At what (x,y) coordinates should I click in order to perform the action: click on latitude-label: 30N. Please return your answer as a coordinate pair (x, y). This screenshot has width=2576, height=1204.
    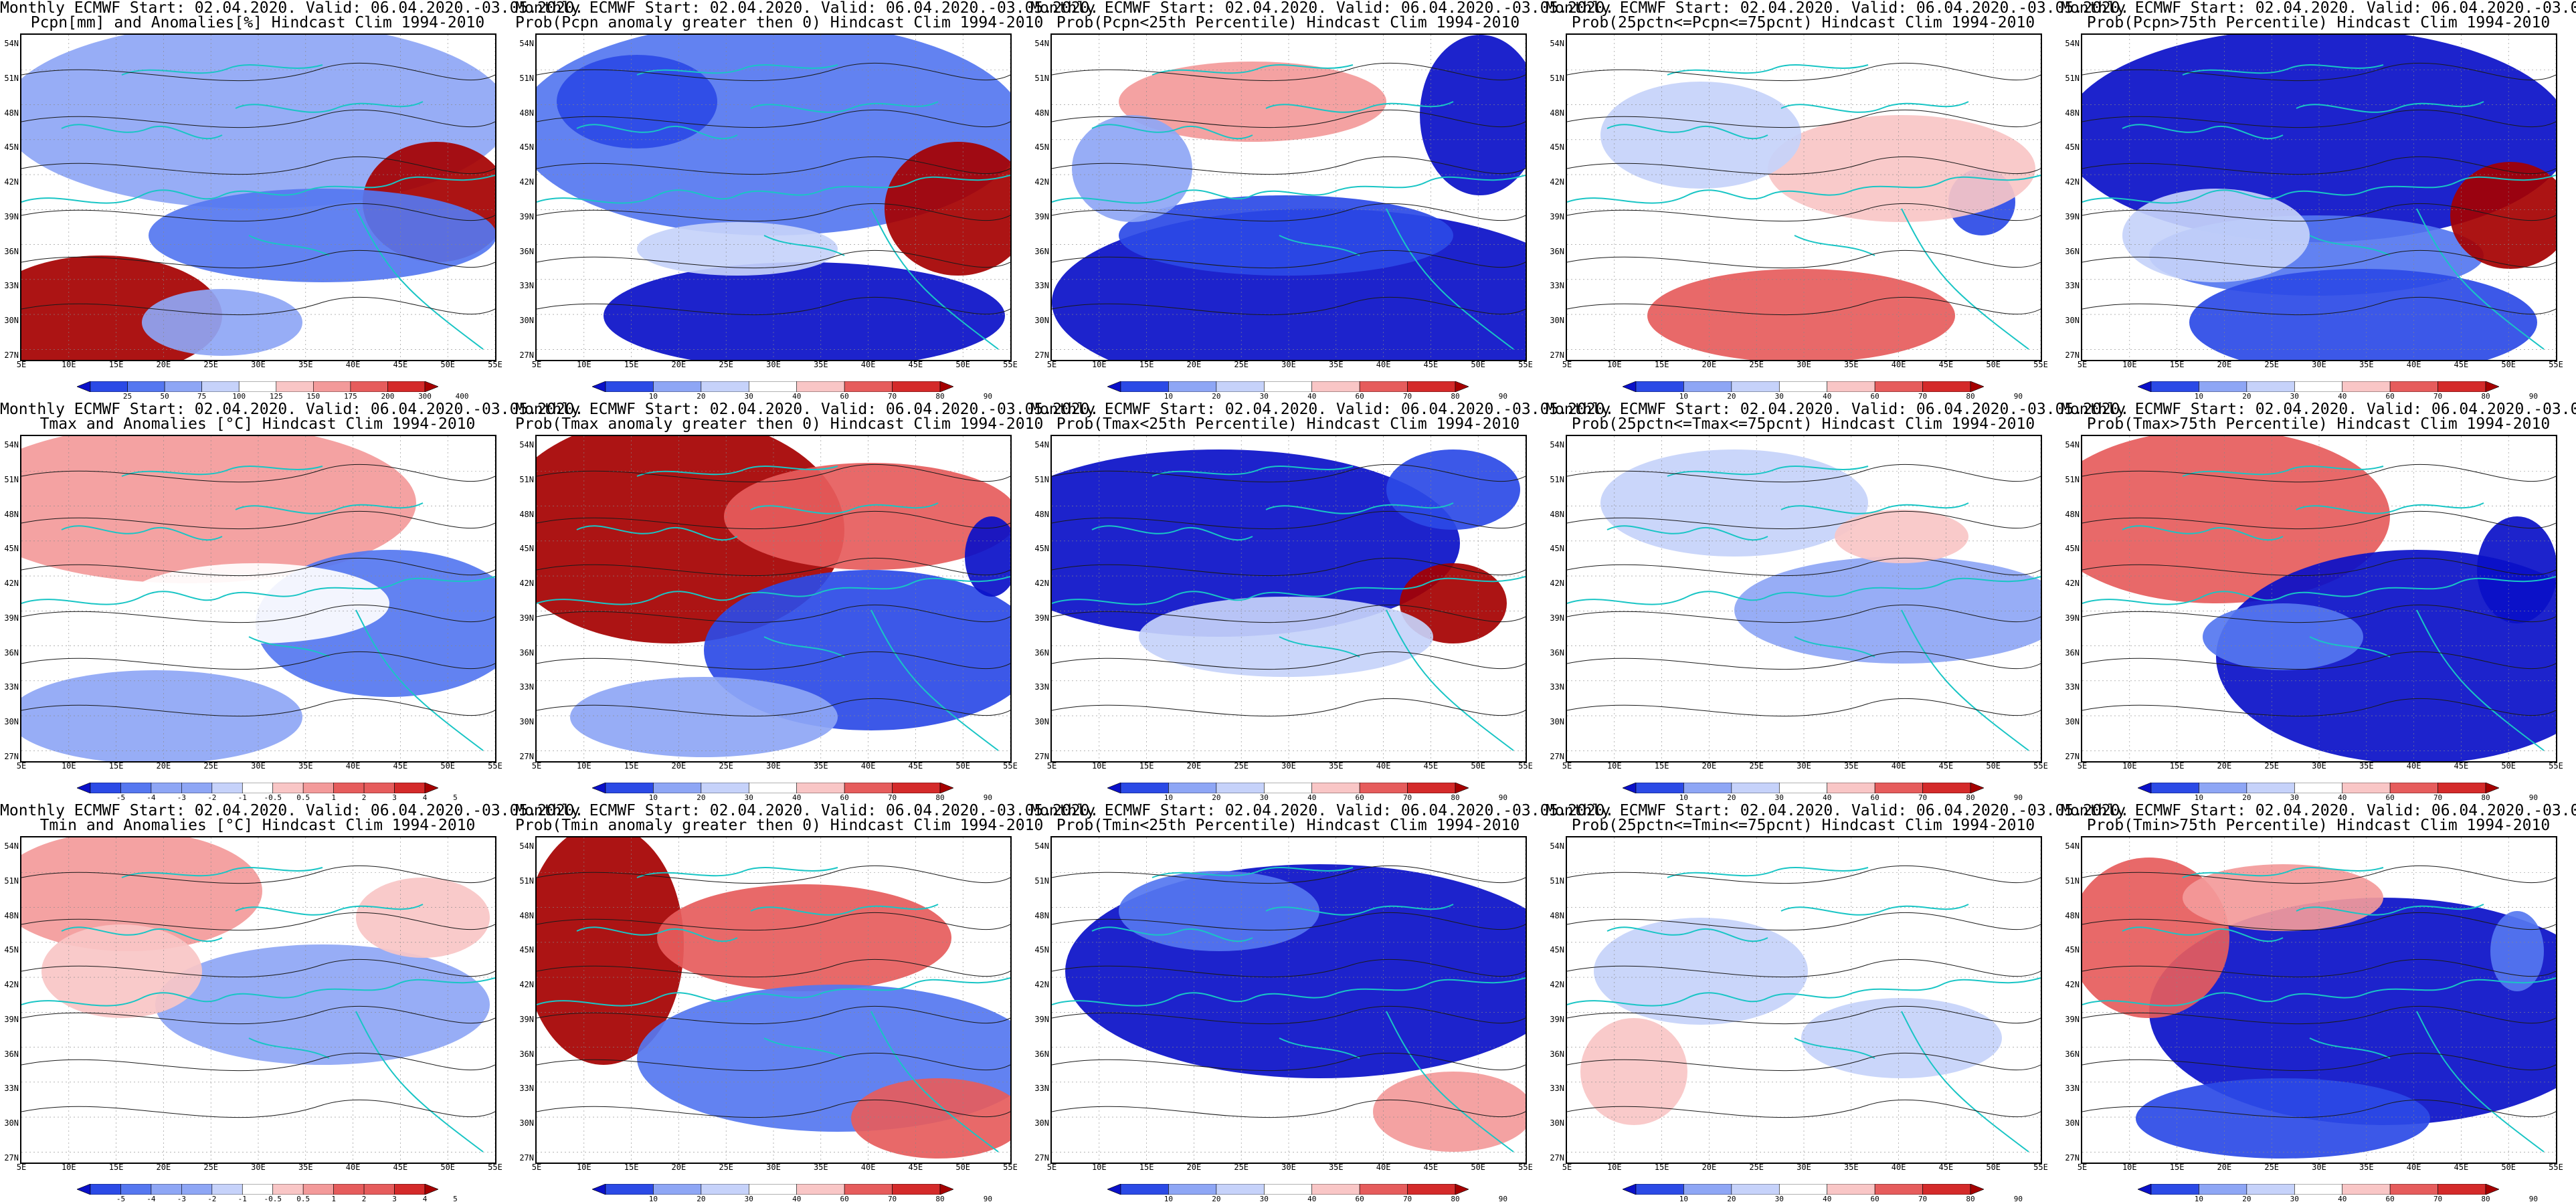
    Looking at the image, I should click on (2072, 1123).